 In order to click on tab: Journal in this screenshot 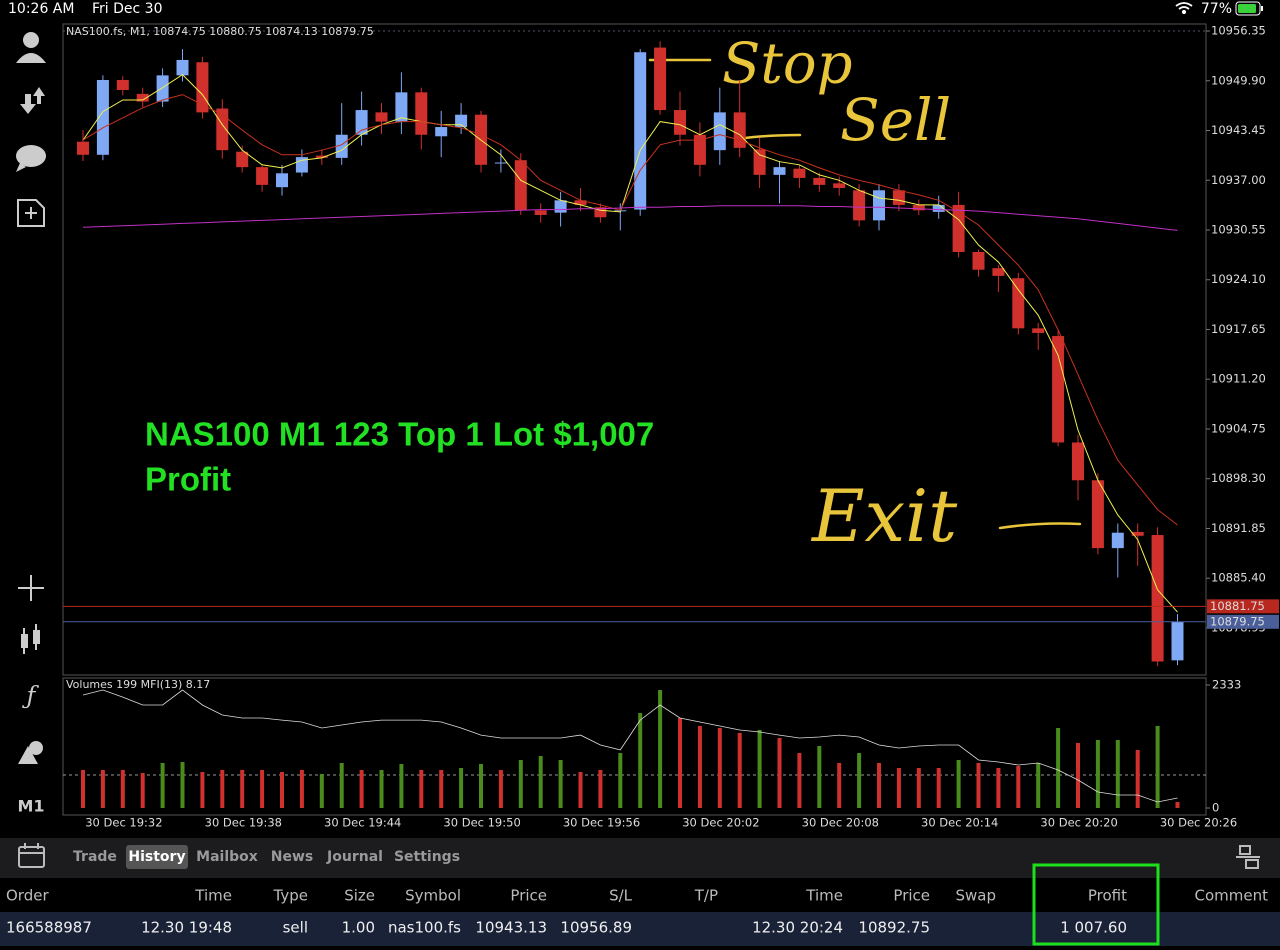, I will do `click(354, 857)`.